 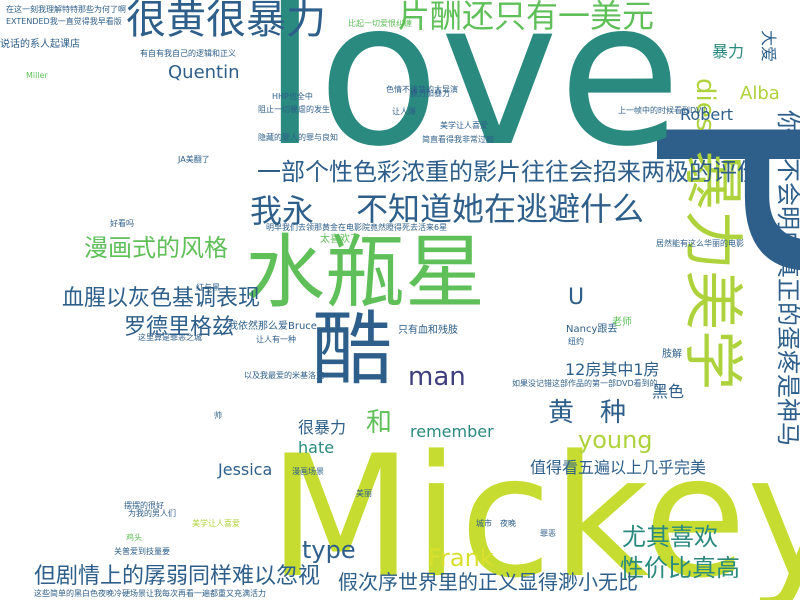 I want to click on word-zhijie: 肢解, so click(x=672, y=354).